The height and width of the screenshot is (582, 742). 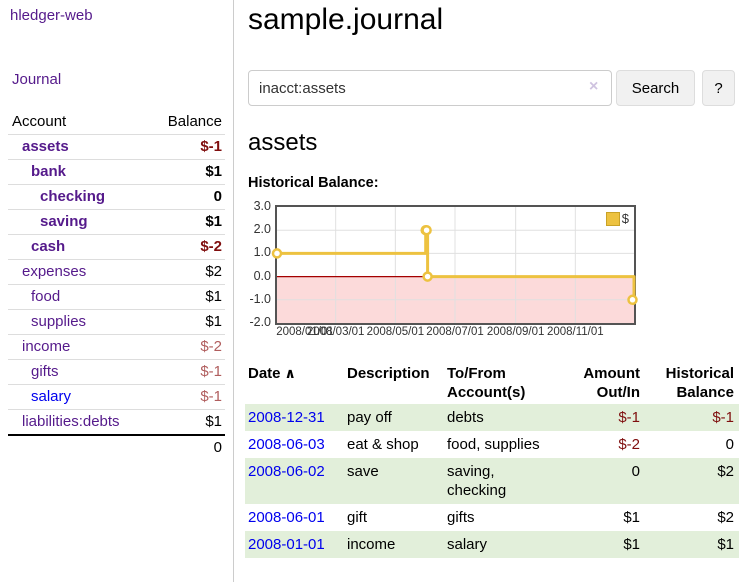 I want to click on sidebar-item-journal: Journal, so click(x=37, y=79).